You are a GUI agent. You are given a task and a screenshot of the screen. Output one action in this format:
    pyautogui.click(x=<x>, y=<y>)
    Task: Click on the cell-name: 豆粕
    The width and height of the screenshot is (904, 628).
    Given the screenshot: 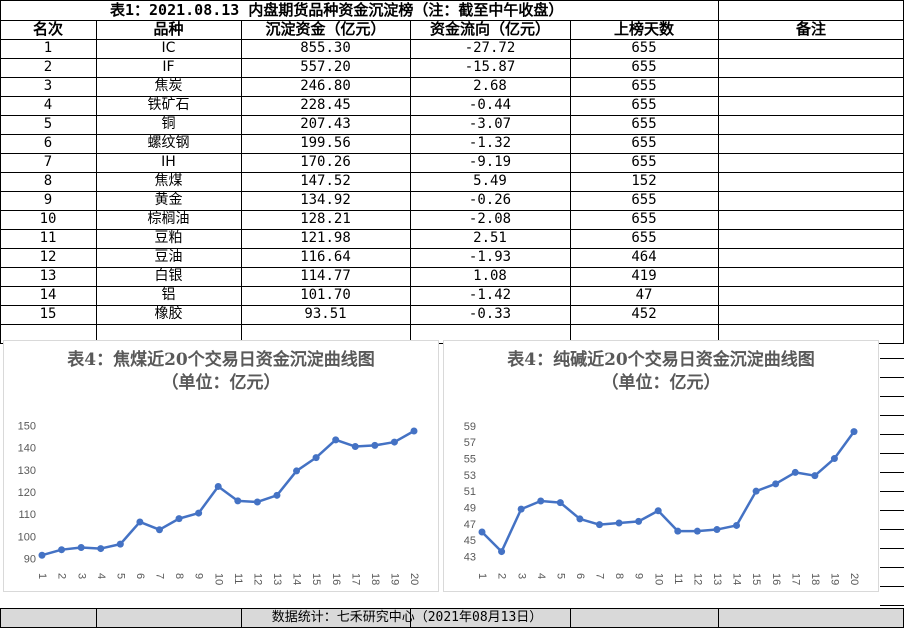 What is the action you would take?
    pyautogui.click(x=168, y=238)
    